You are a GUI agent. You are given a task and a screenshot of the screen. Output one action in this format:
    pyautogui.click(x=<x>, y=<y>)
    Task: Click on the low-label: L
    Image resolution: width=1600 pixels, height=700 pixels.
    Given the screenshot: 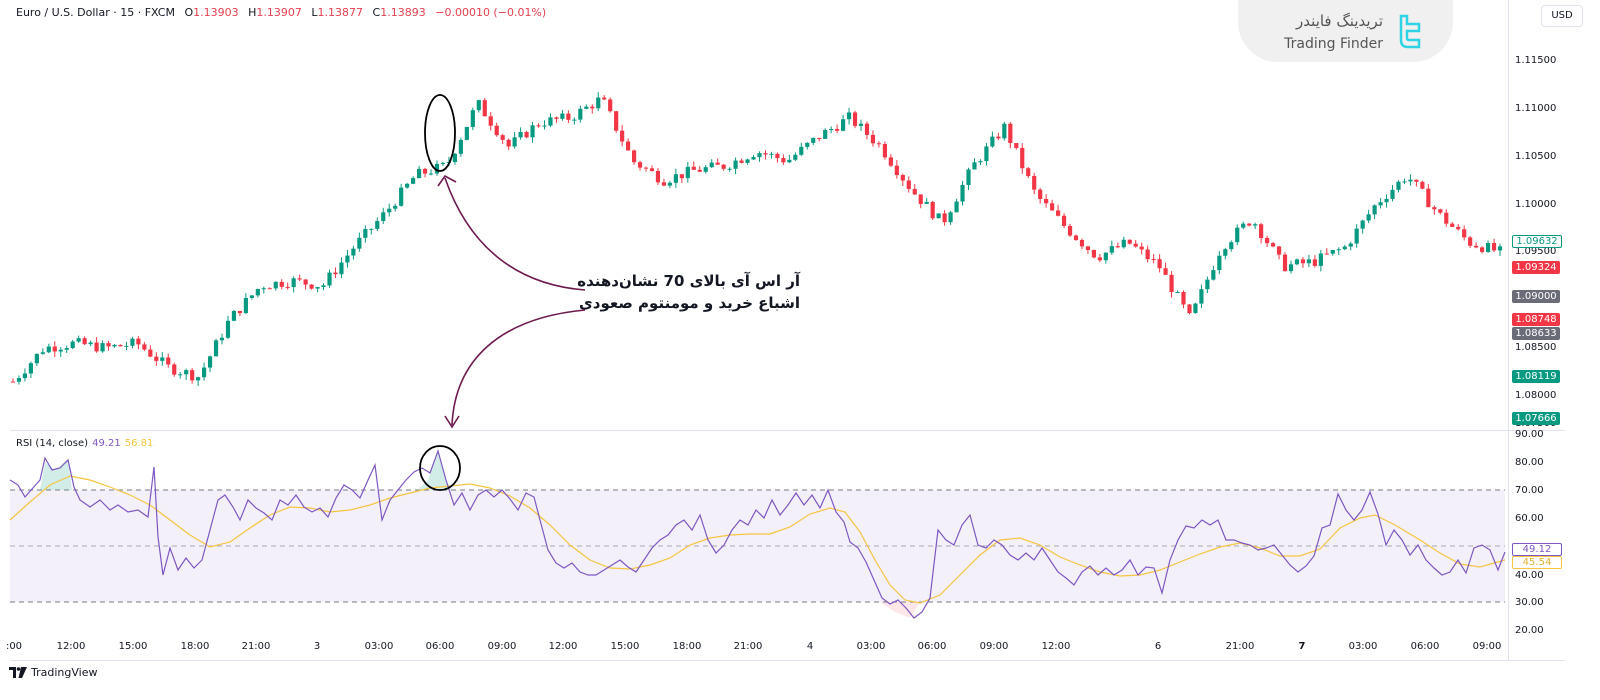 What is the action you would take?
    pyautogui.click(x=314, y=12)
    